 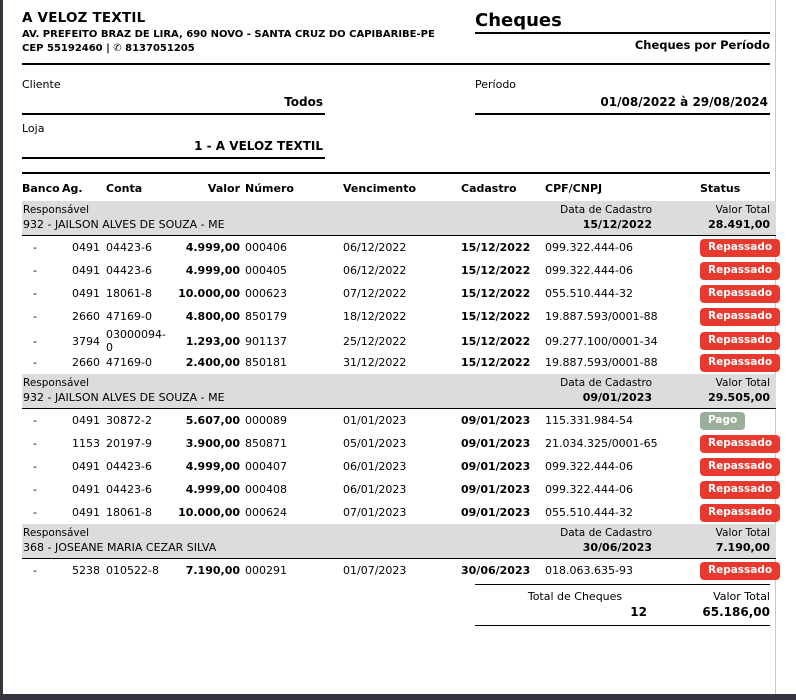 I want to click on col-header-conta: Conta, so click(x=124, y=188).